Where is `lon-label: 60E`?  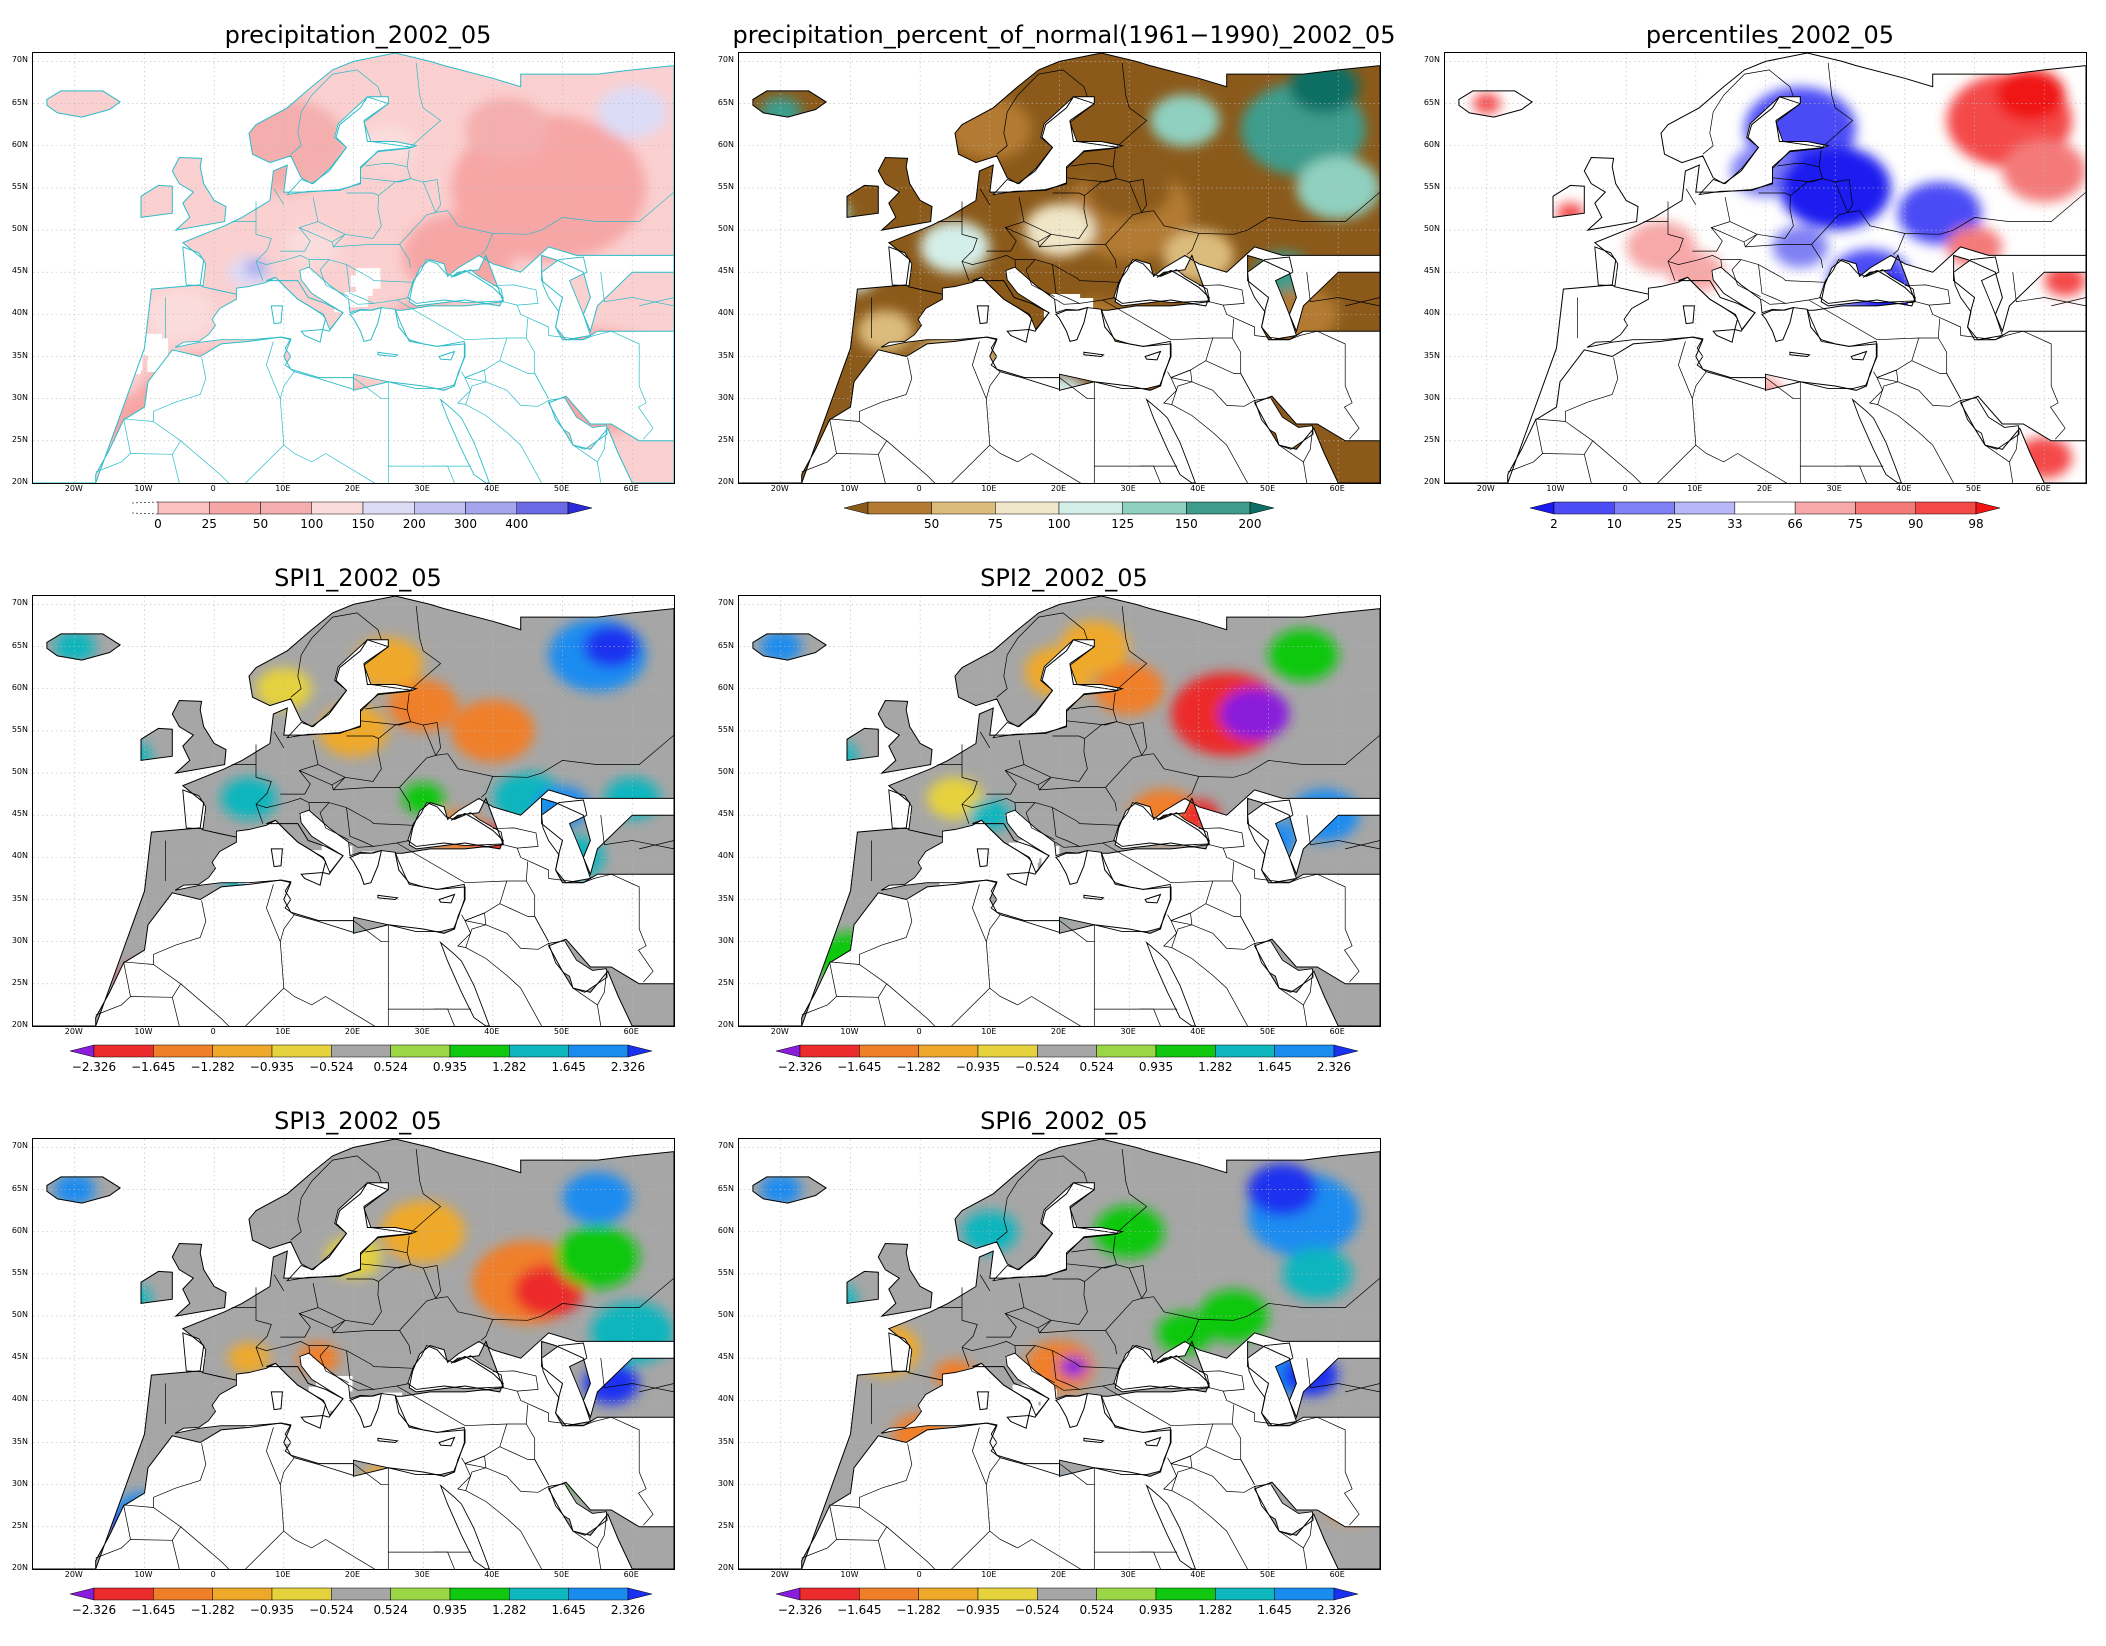
lon-label: 60E is located at coordinates (1337, 1031).